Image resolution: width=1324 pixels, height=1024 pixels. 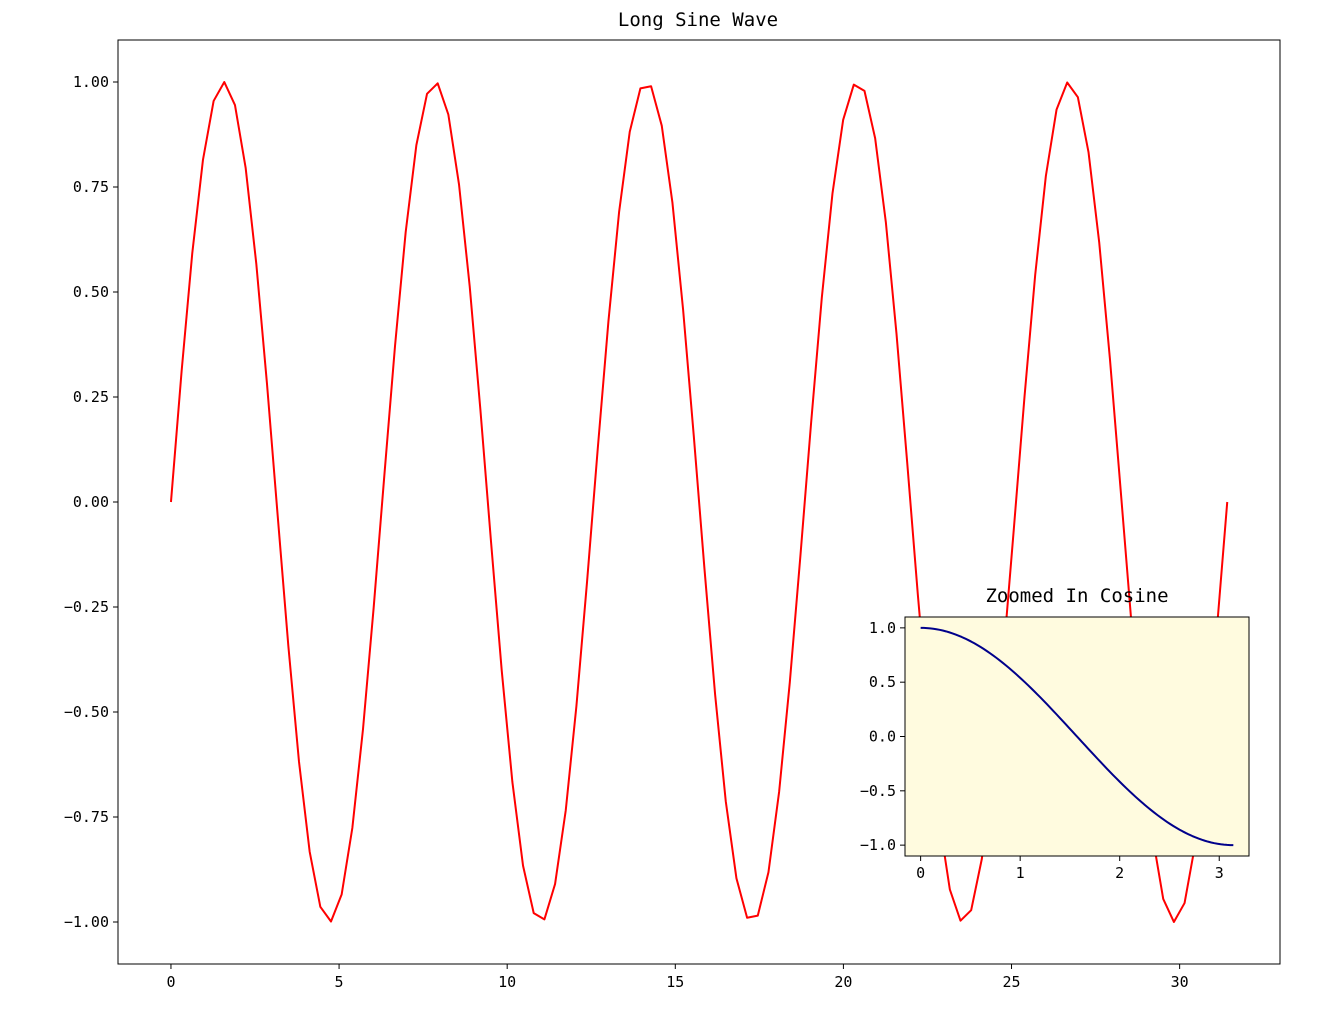 I want to click on main-y-tick-label-5: −0.25, so click(x=86, y=607).